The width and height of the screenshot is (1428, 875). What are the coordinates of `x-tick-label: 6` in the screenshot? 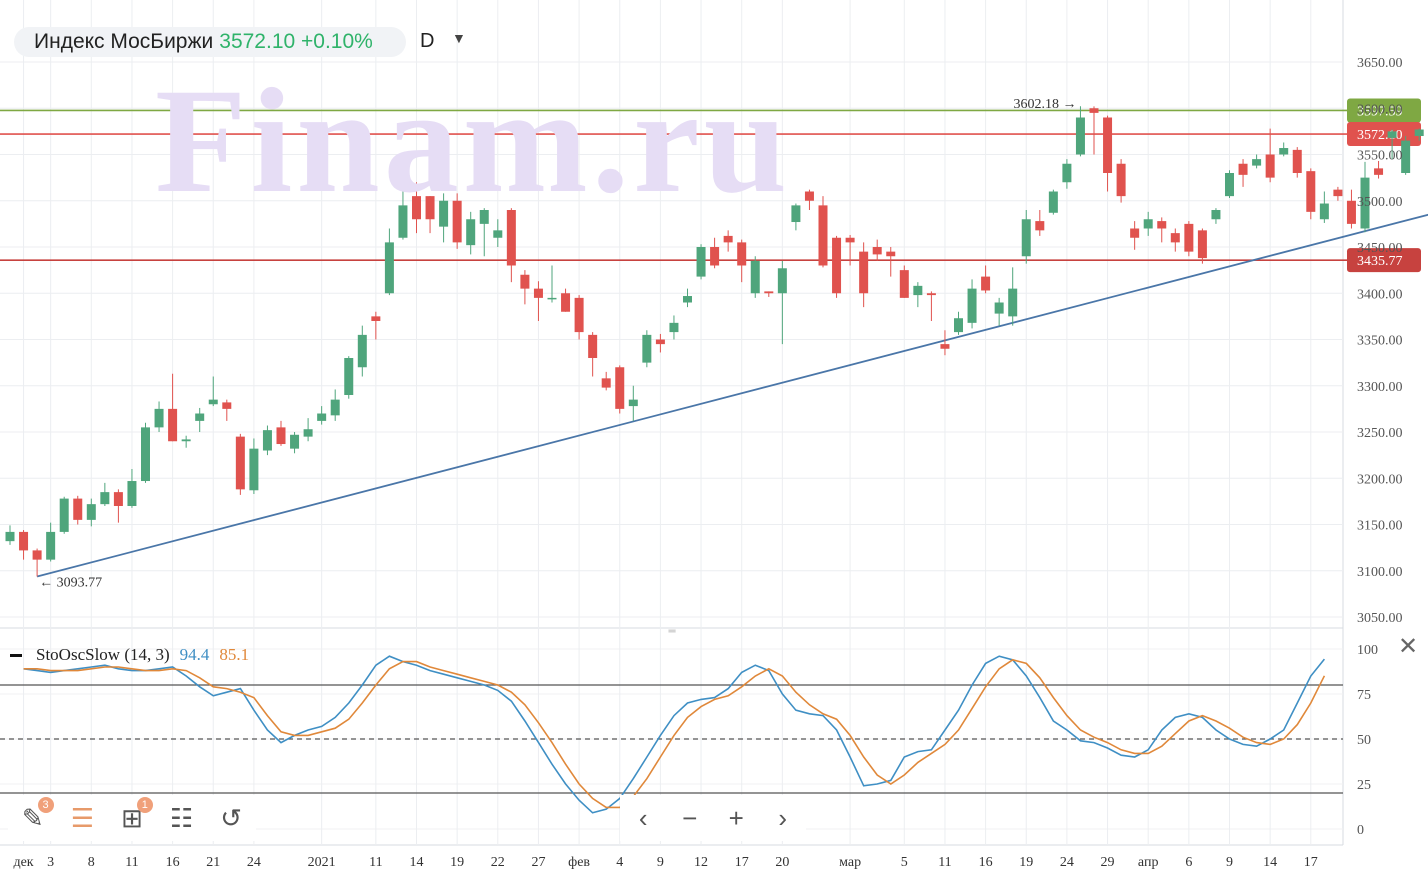 It's located at (1188, 862).